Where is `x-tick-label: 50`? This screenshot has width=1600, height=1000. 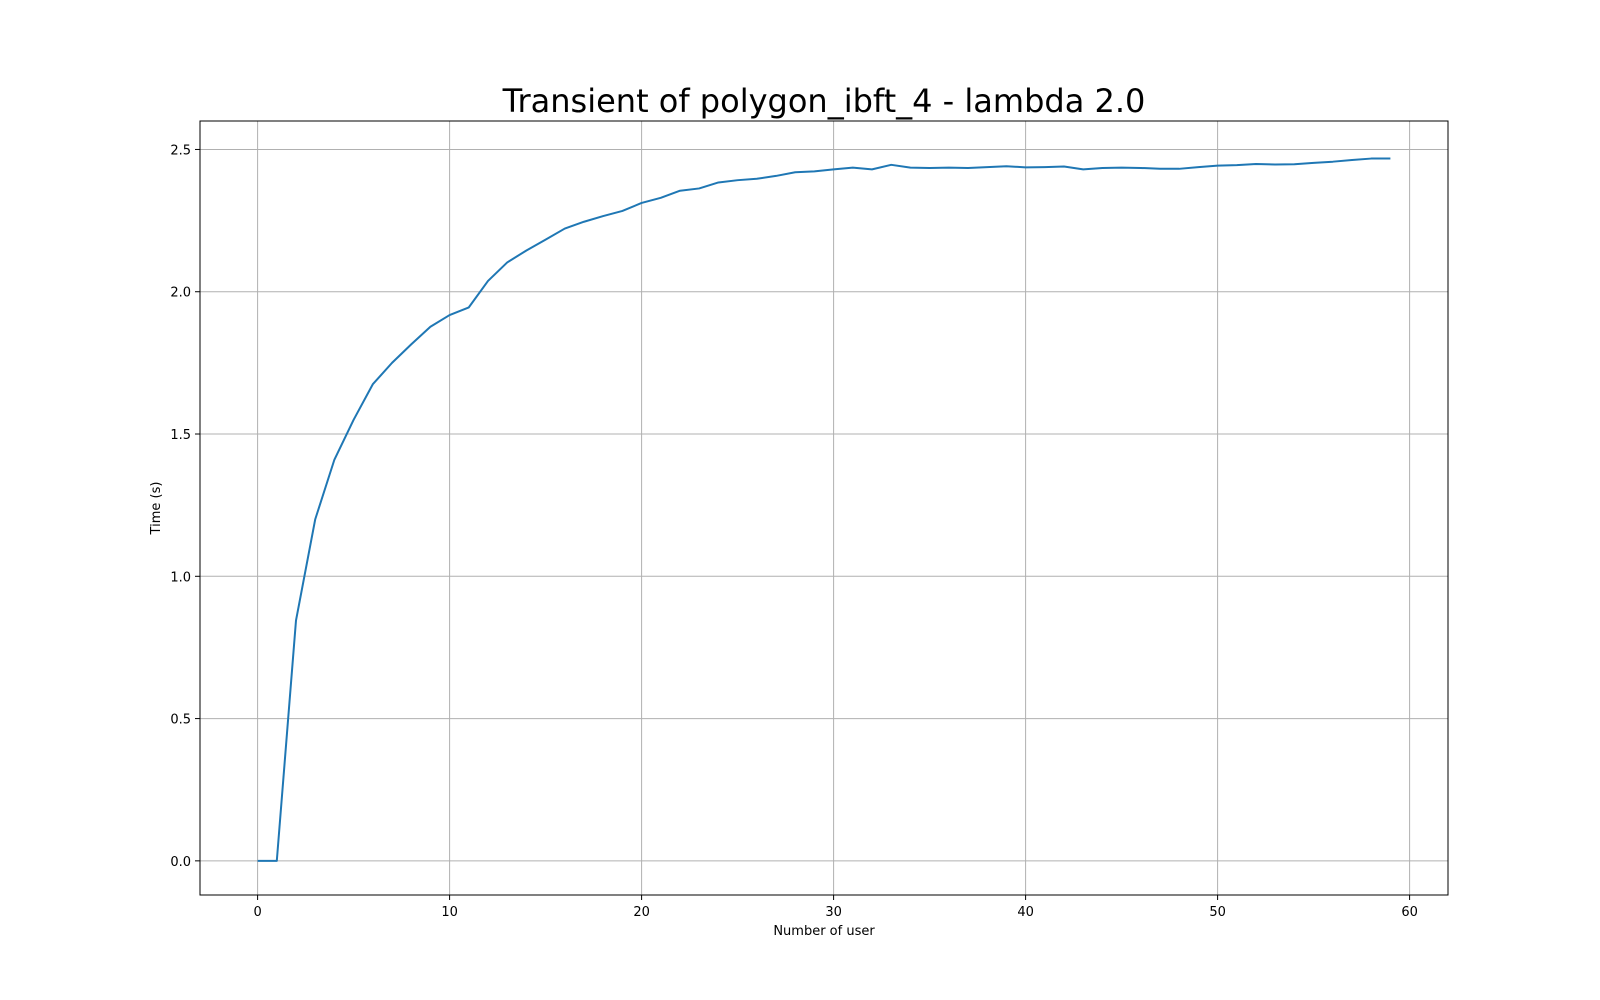
x-tick-label: 50 is located at coordinates (1217, 912).